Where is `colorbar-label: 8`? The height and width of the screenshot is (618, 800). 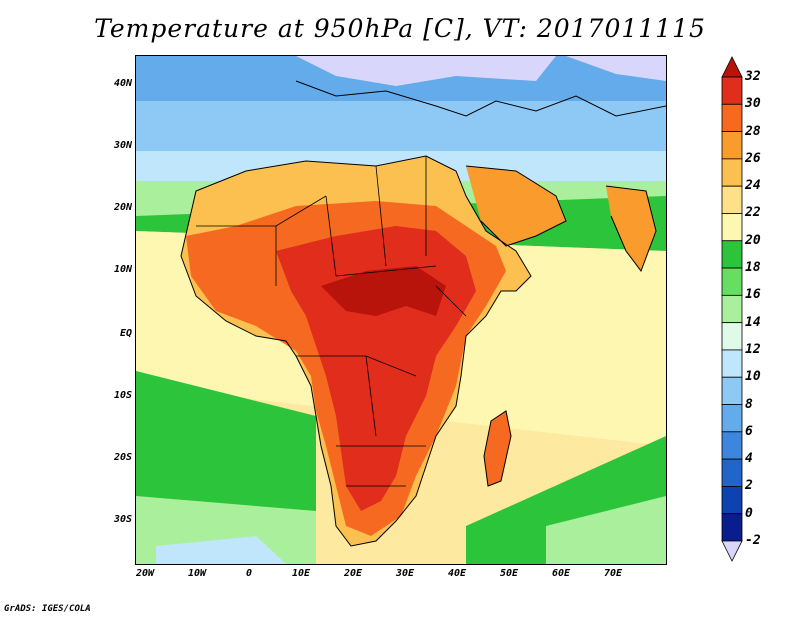 colorbar-label: 8 is located at coordinates (749, 404).